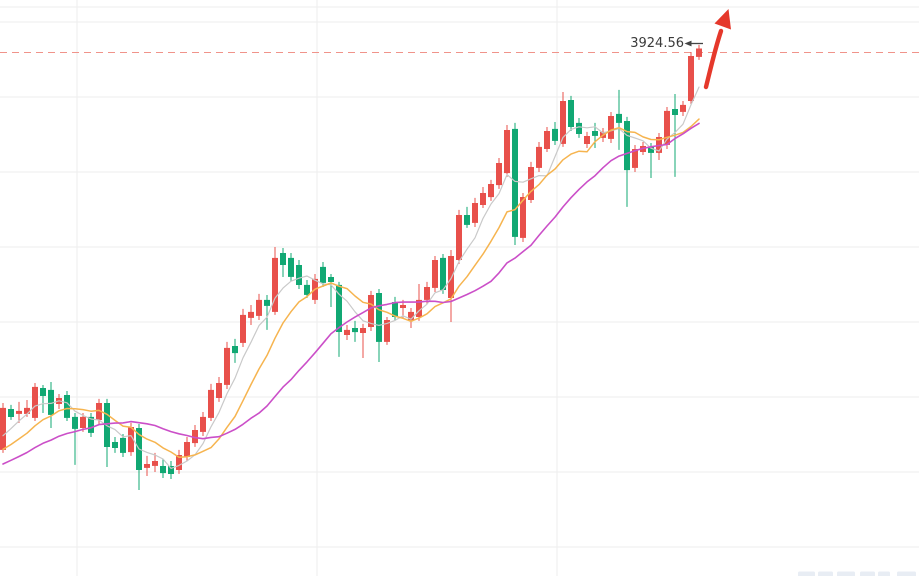  What do you see at coordinates (657, 43) in the screenshot?
I see `price-label: 3924.56` at bounding box center [657, 43].